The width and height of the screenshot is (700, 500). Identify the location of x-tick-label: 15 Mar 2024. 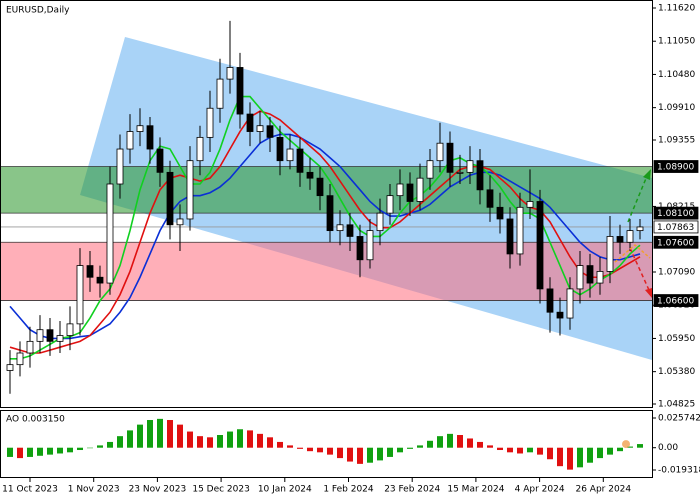
(475, 490).